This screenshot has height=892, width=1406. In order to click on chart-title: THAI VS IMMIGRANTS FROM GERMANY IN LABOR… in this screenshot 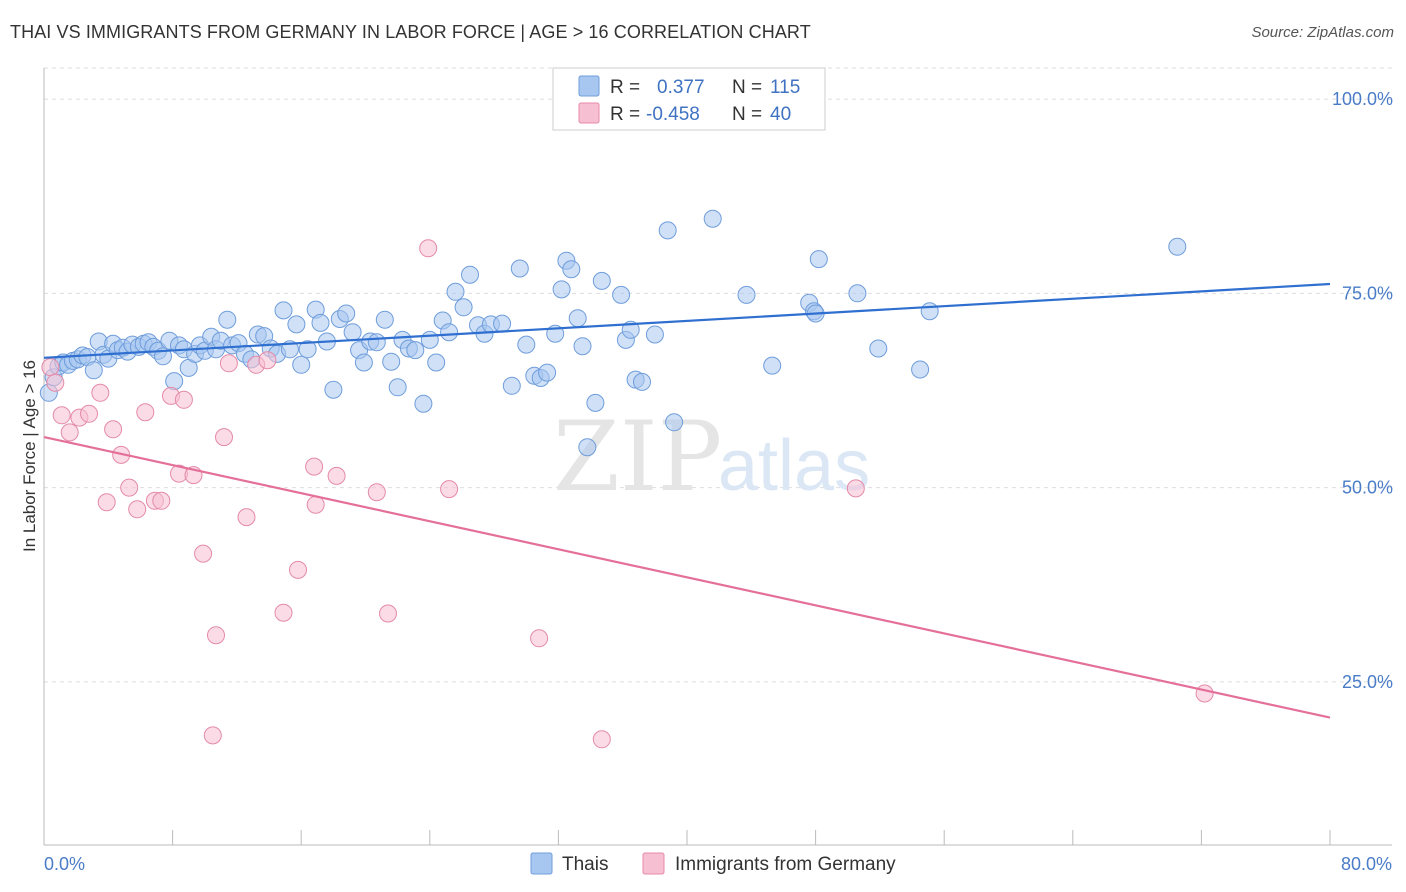, I will do `click(410, 32)`.